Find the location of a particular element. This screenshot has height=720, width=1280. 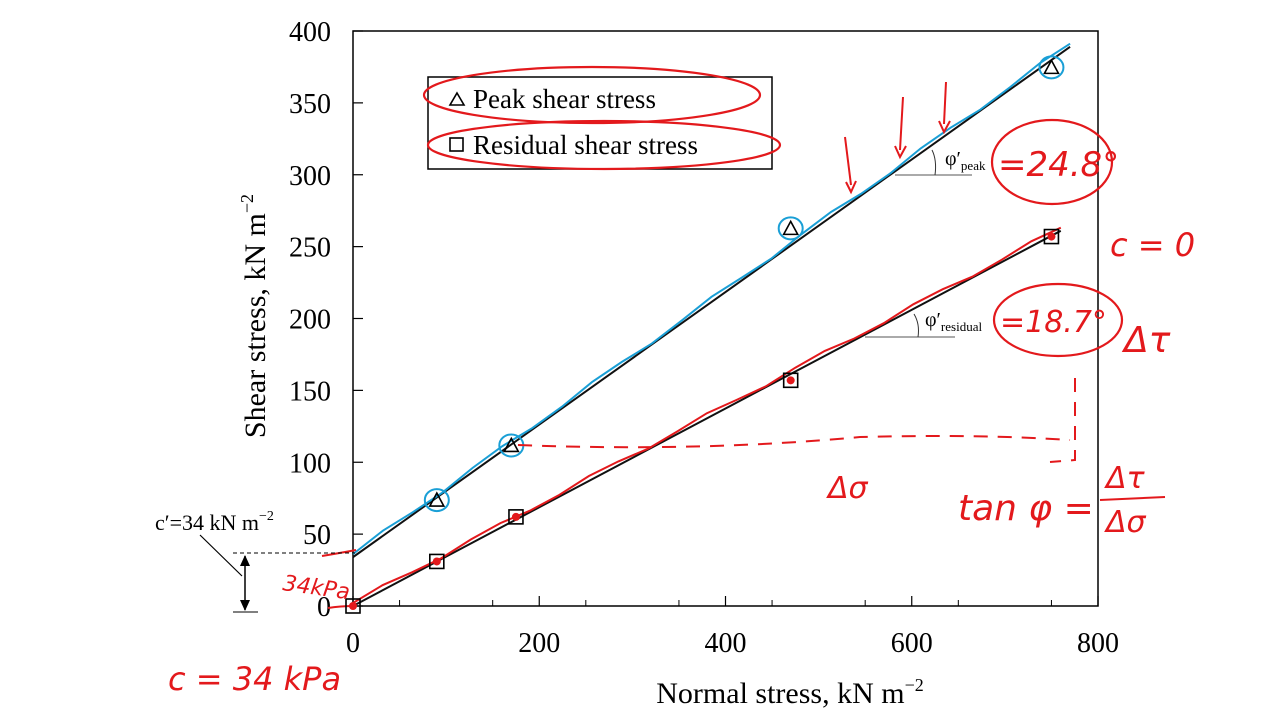

cohesion-arrow-up is located at coordinates (245, 560).